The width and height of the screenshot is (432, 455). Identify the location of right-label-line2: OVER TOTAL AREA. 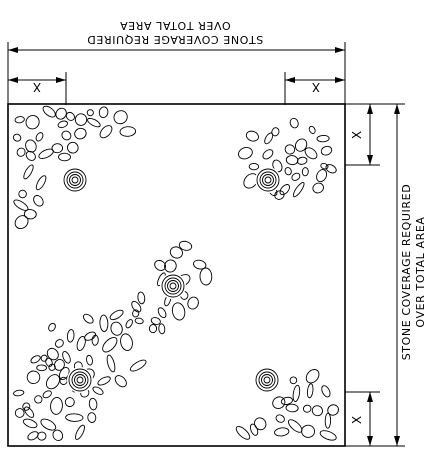
(420, 271).